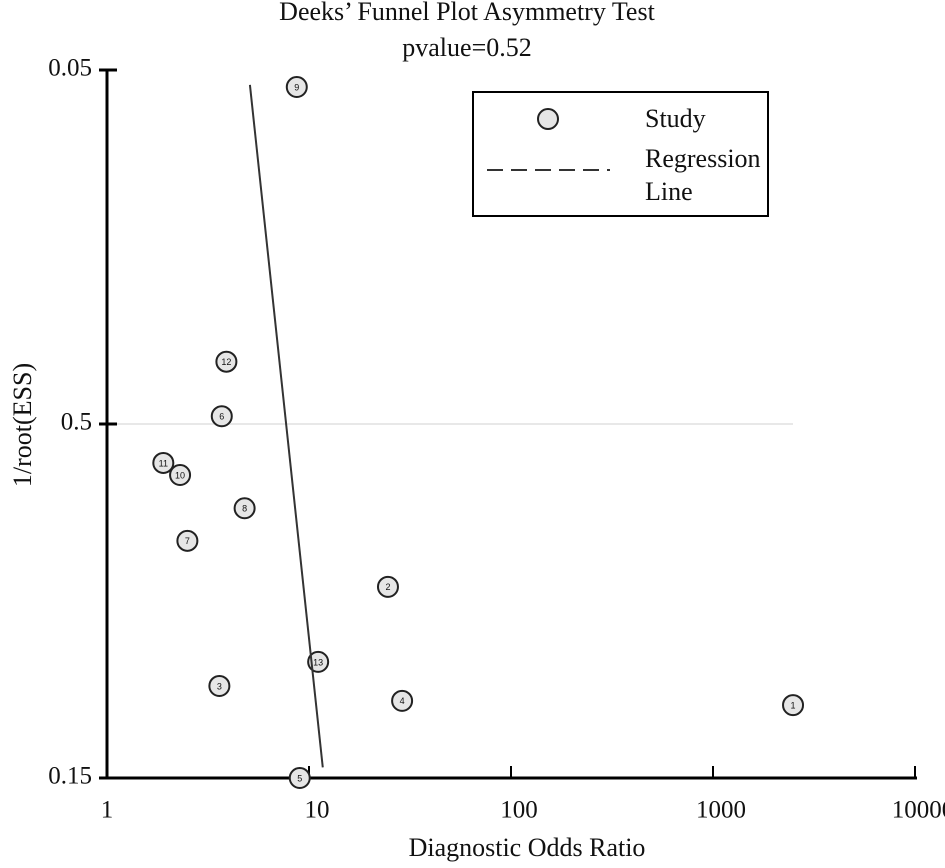 Image resolution: width=945 pixels, height=868 pixels. What do you see at coordinates (721, 810) in the screenshot?
I see `x-tick-label: 1000` at bounding box center [721, 810].